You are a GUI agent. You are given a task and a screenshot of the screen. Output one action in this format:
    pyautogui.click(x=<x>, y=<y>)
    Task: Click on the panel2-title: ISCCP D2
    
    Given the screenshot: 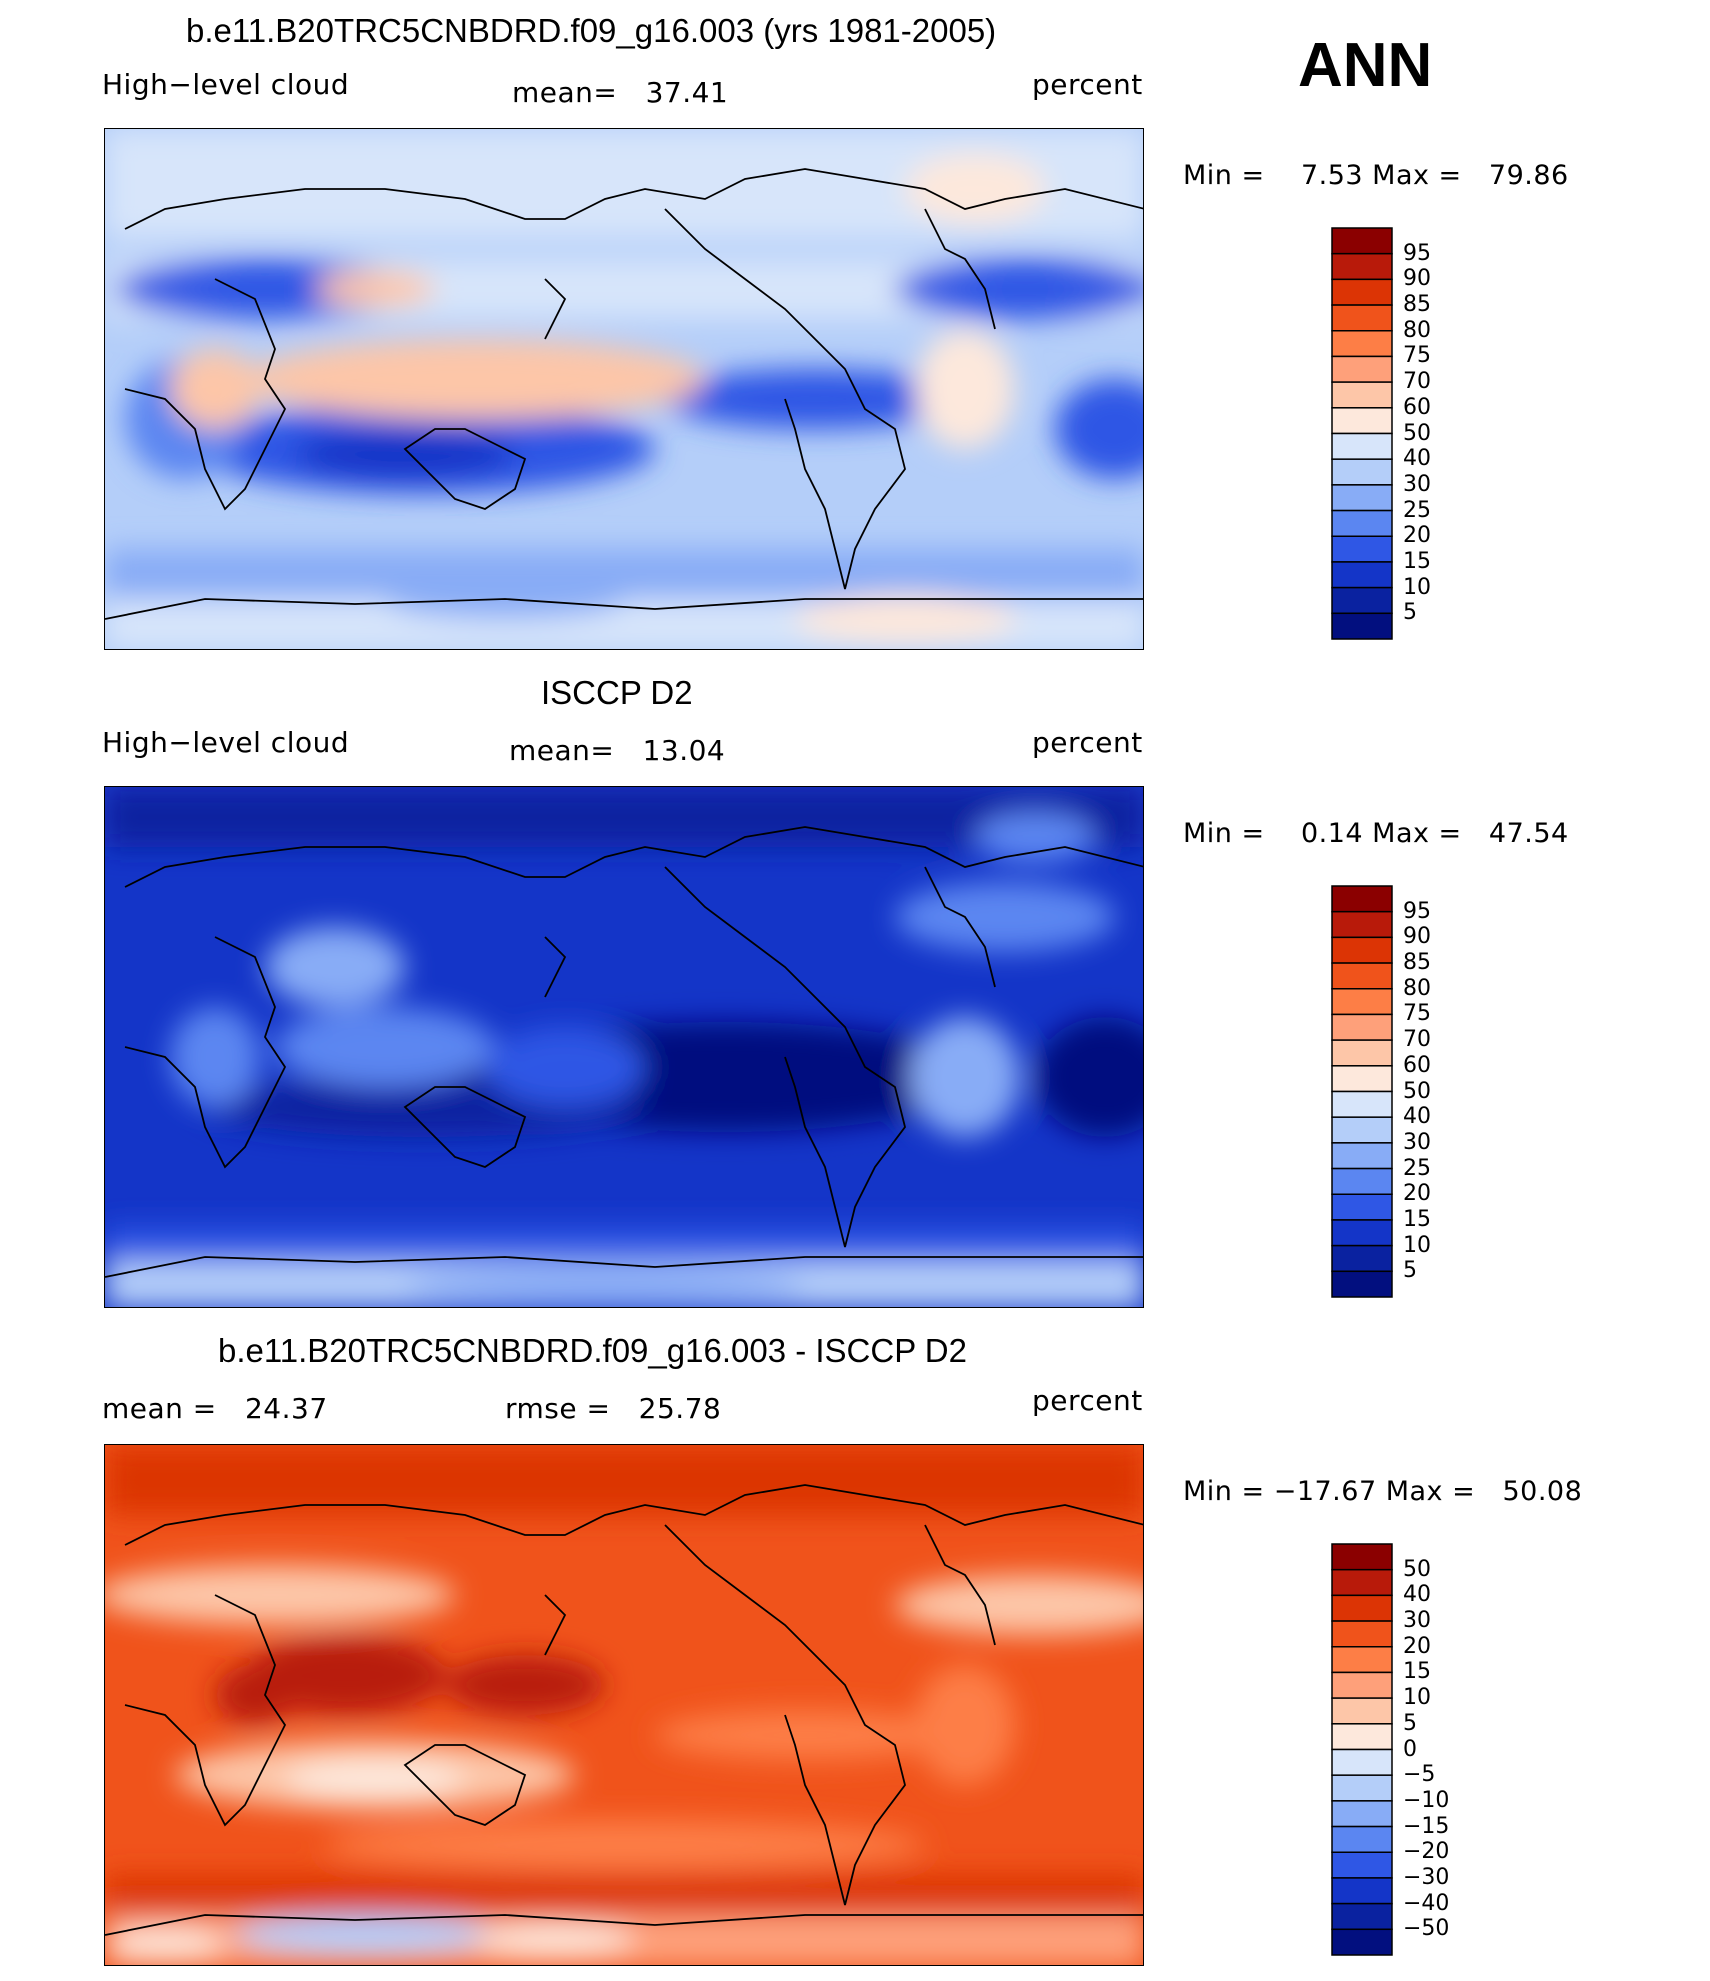 What is the action you would take?
    pyautogui.click(x=617, y=692)
    